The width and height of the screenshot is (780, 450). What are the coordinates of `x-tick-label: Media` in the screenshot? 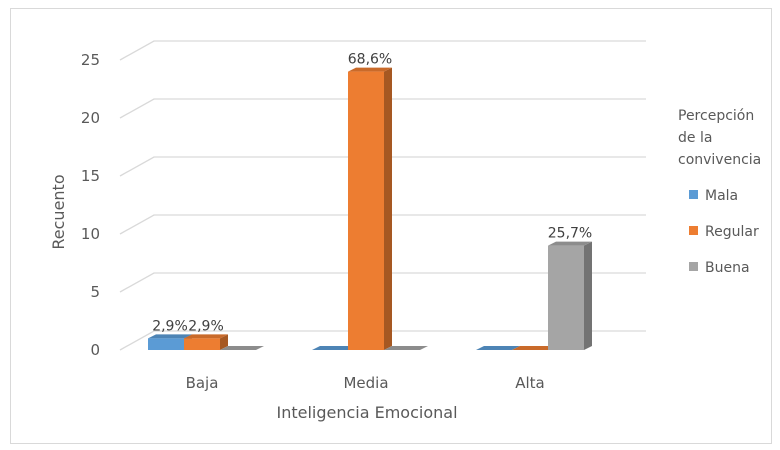 It's located at (365, 383).